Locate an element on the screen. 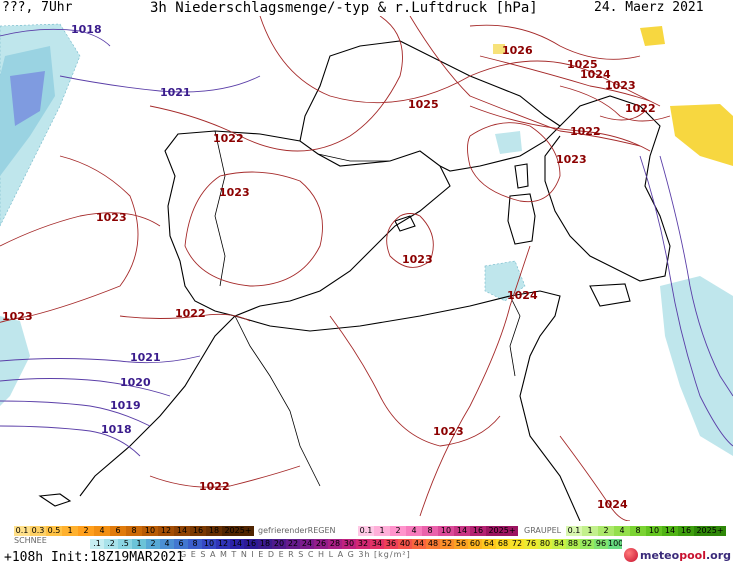 This screenshot has width=733, height=566. isobar-1022-south is located at coordinates (225, 476).